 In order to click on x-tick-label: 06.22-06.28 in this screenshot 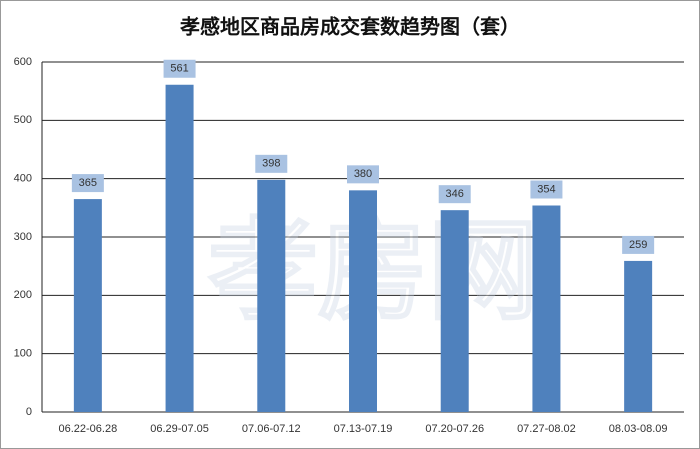, I will do `click(87, 429)`.